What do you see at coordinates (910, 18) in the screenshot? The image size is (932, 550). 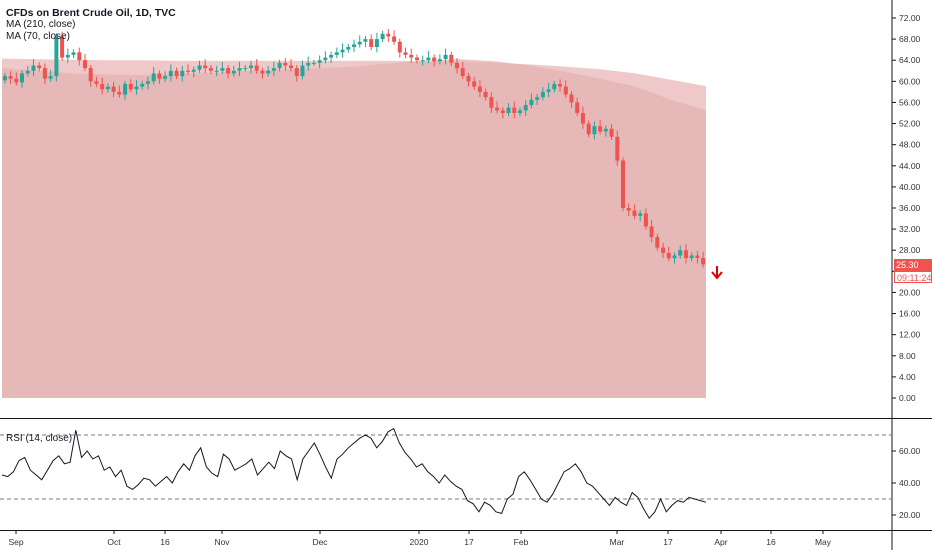 I see `price-tick-label: 72.00` at bounding box center [910, 18].